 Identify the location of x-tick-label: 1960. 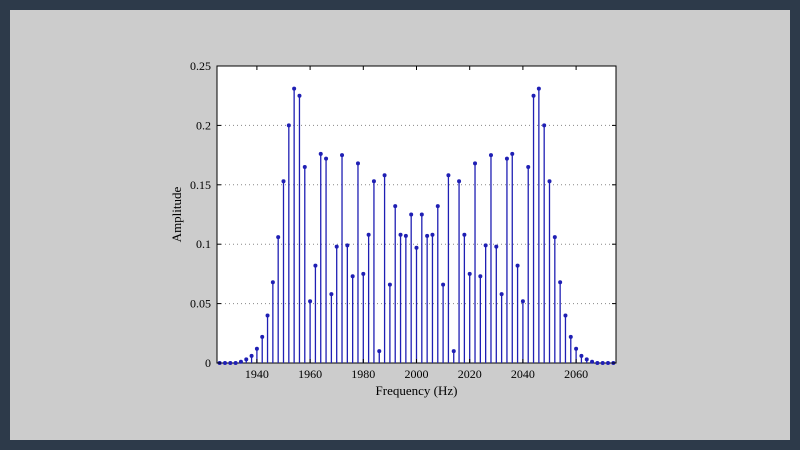
(310, 374).